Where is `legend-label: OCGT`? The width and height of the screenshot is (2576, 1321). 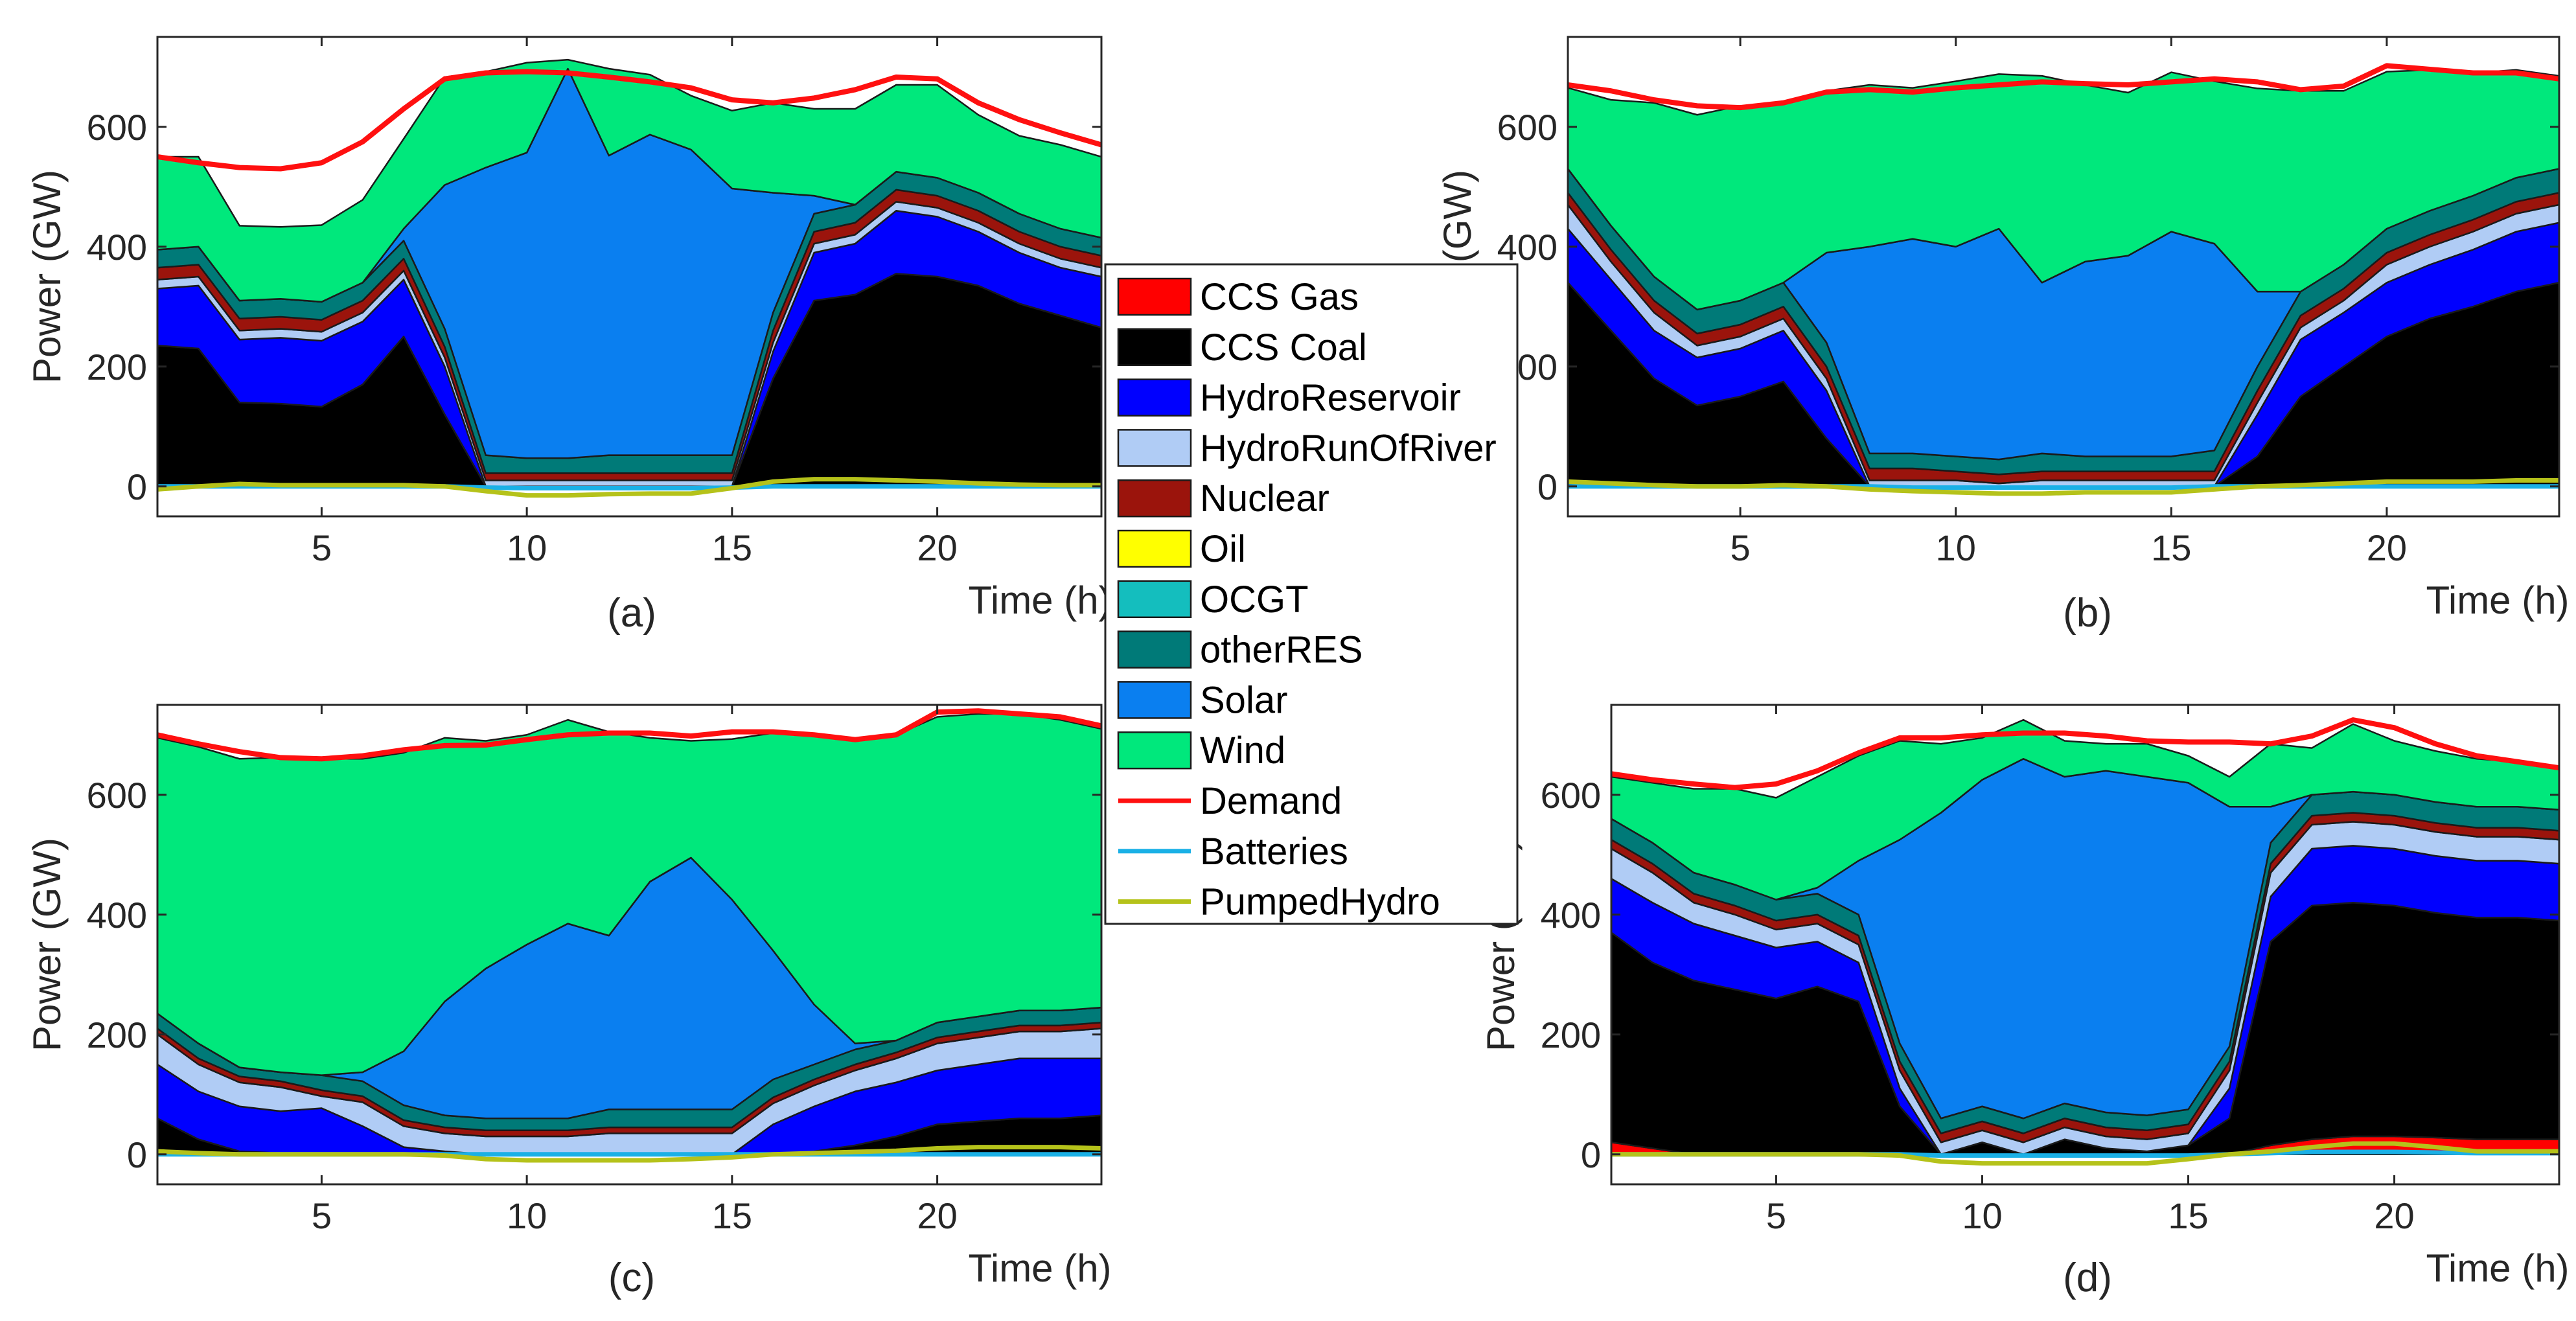
legend-label: OCGT is located at coordinates (1254, 600).